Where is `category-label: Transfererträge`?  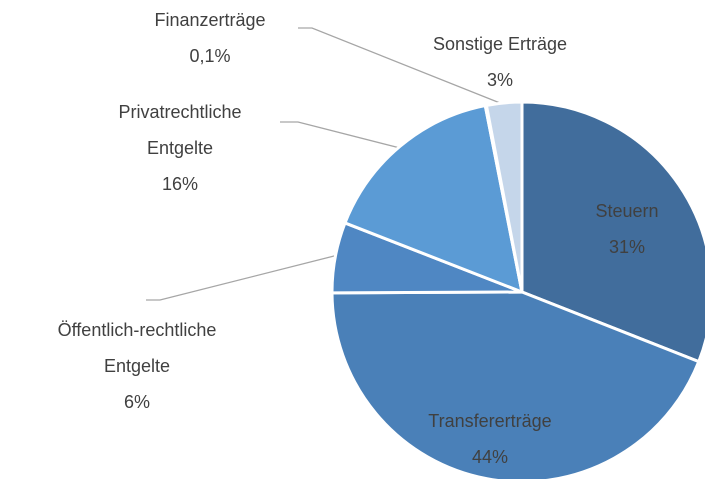 category-label: Transfererträge is located at coordinates (490, 421).